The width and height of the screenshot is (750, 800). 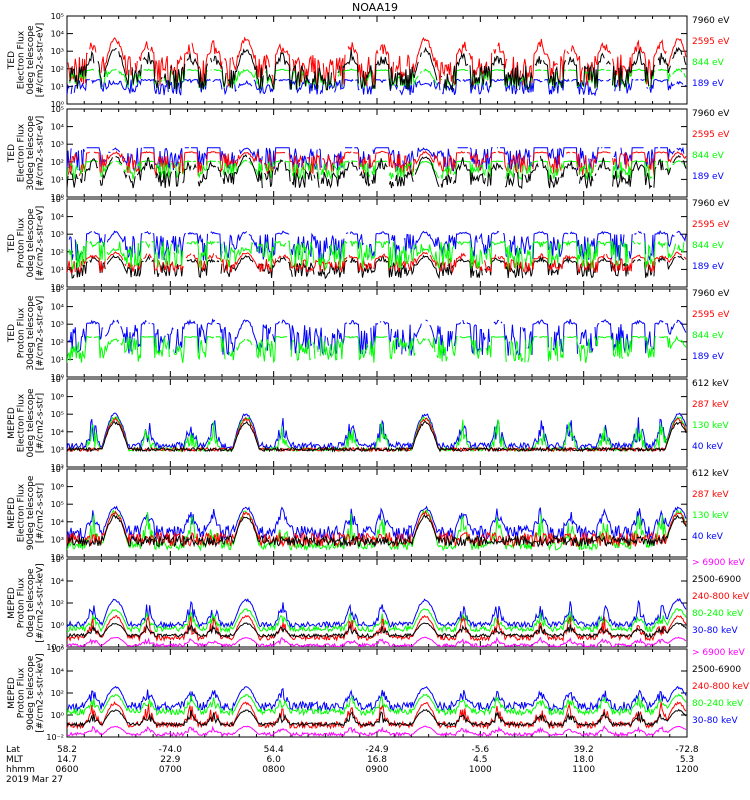 I want to click on footer-value: -24.9, so click(x=377, y=750).